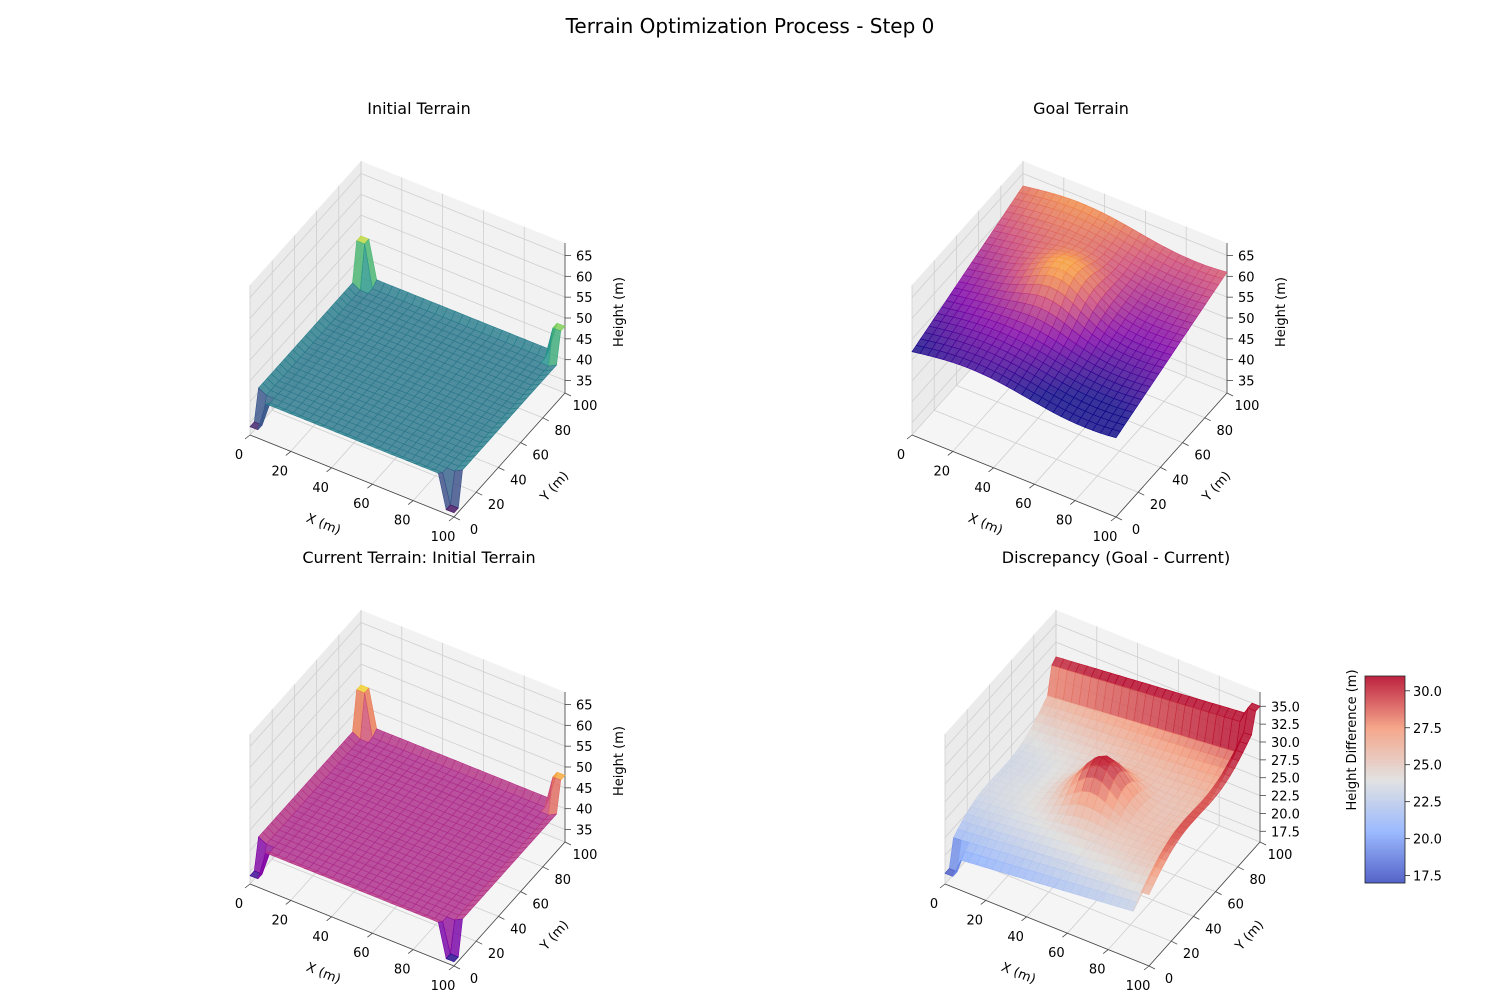 This screenshot has height=1000, width=1500. Describe the element at coordinates (518, 480) in the screenshot. I see `y-tick-label: 40` at that location.